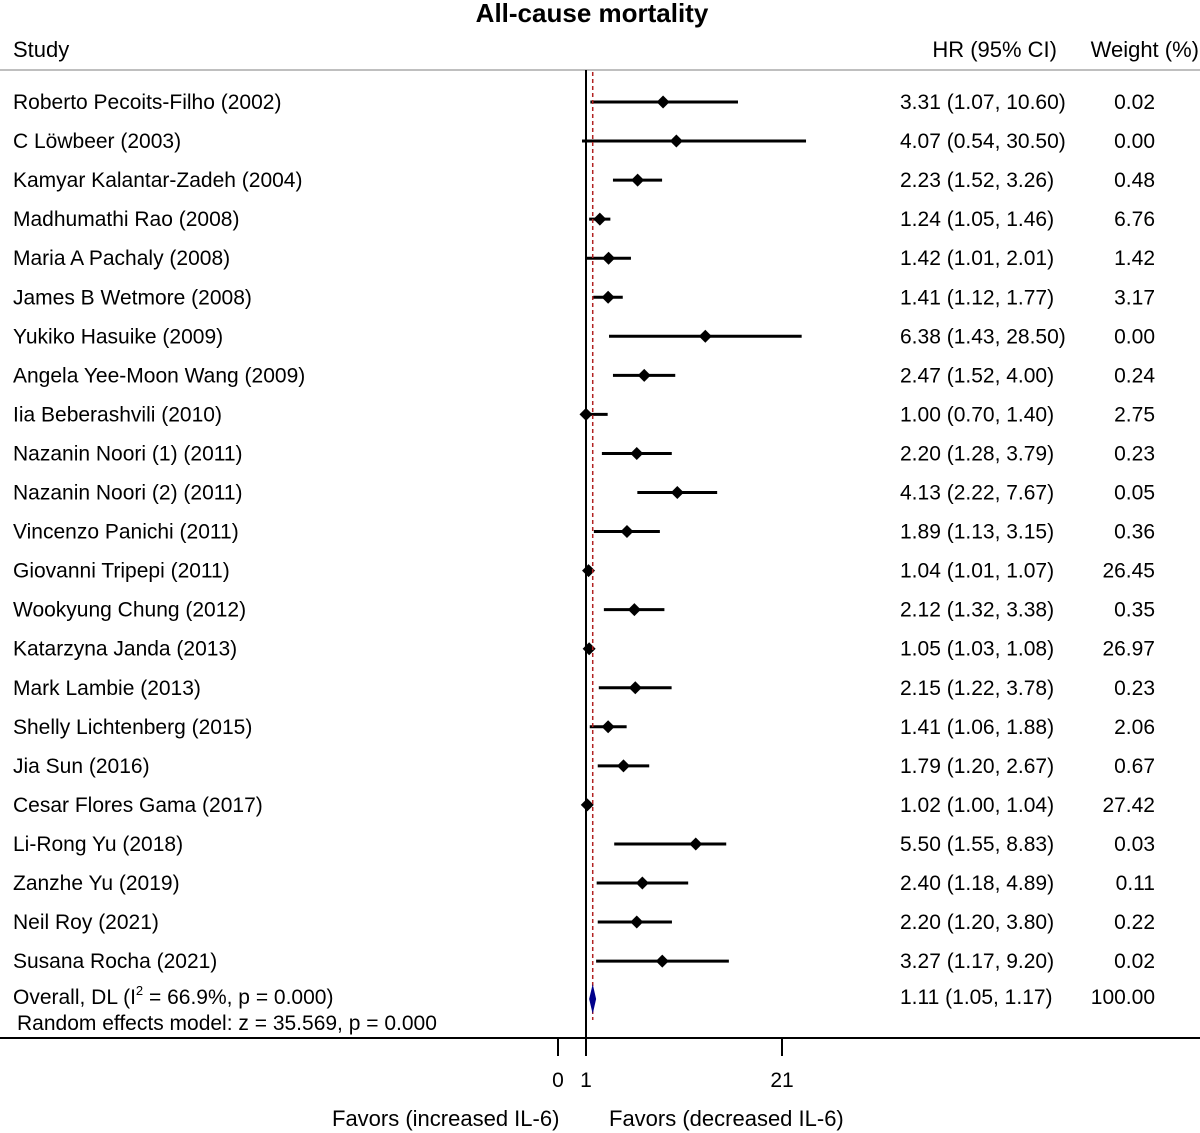  I want to click on overall-label: Overall, DL (I2 = 66.9%, p = 0.000), so click(173, 996).